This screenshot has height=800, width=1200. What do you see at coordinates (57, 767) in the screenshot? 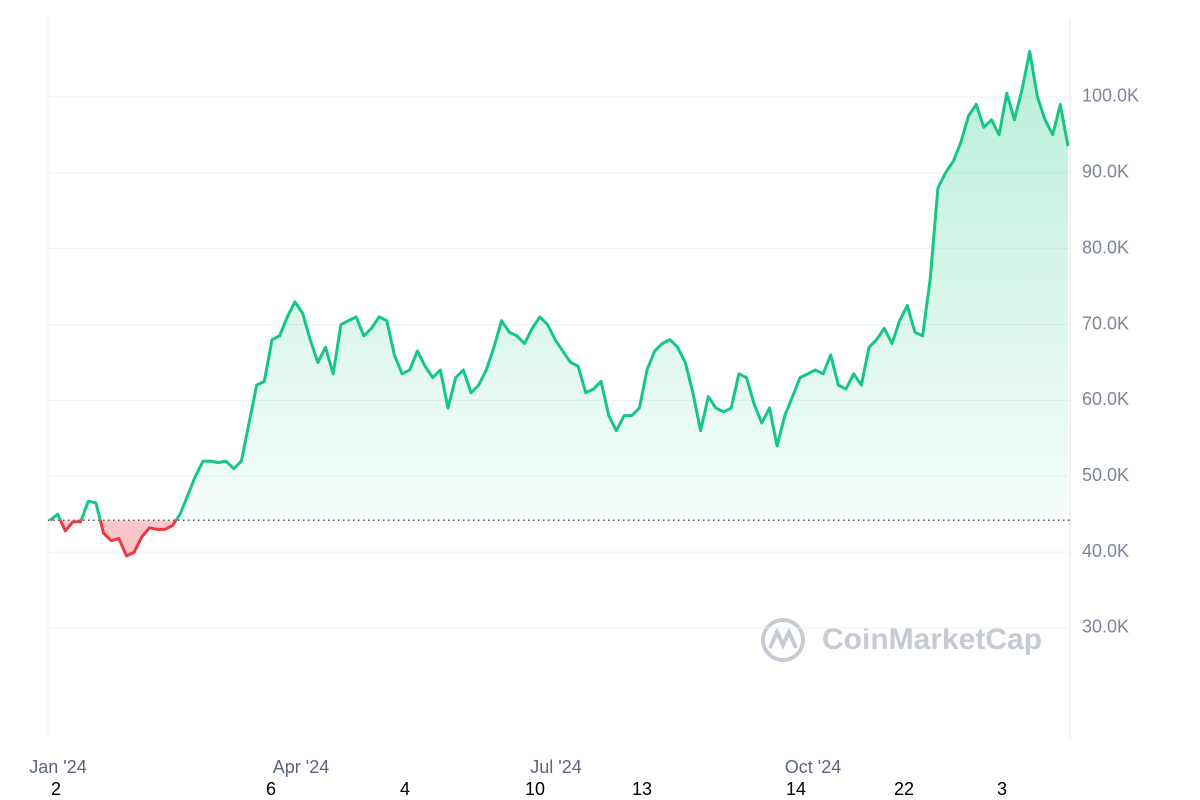
I see `x-label: Jan '24` at bounding box center [57, 767].